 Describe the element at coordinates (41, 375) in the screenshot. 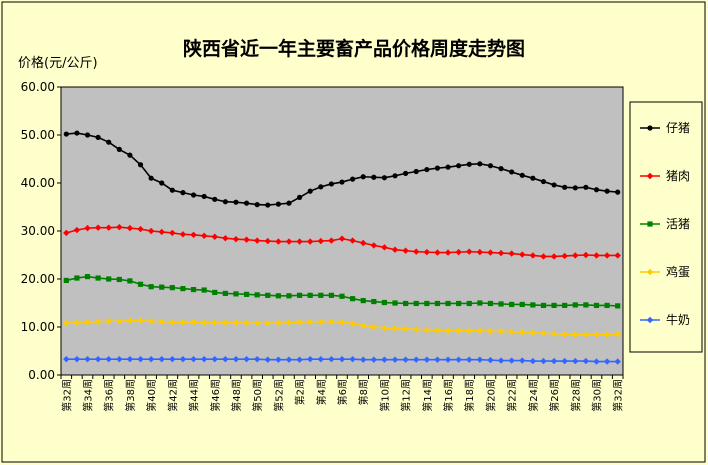

I see `y-tick-label: 0.00` at that location.